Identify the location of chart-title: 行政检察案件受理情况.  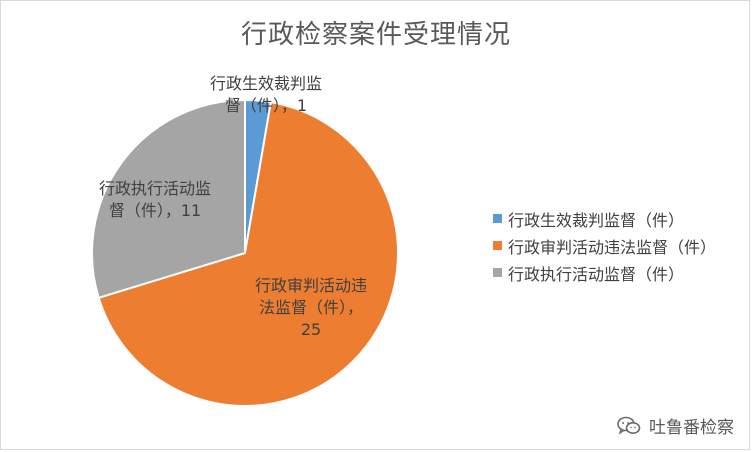
(375, 35).